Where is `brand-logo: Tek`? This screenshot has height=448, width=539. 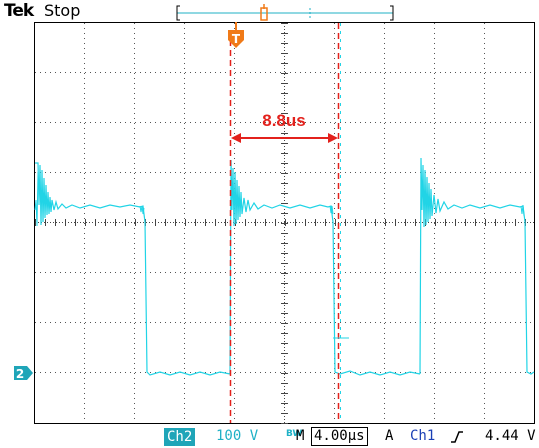 brand-logo: Tek is located at coordinates (19, 11).